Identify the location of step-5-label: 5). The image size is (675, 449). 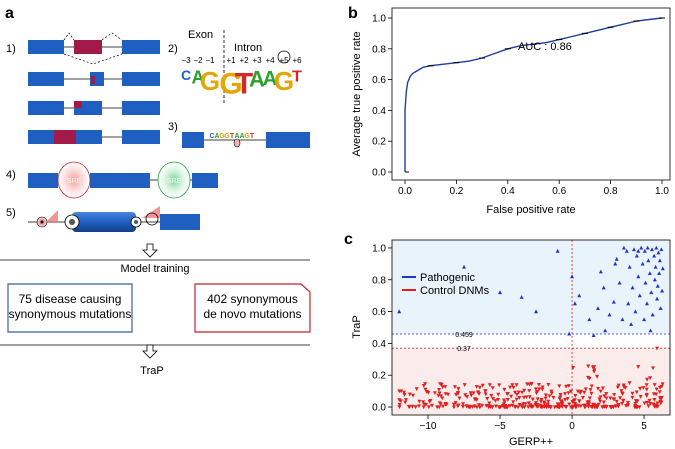
(11, 213).